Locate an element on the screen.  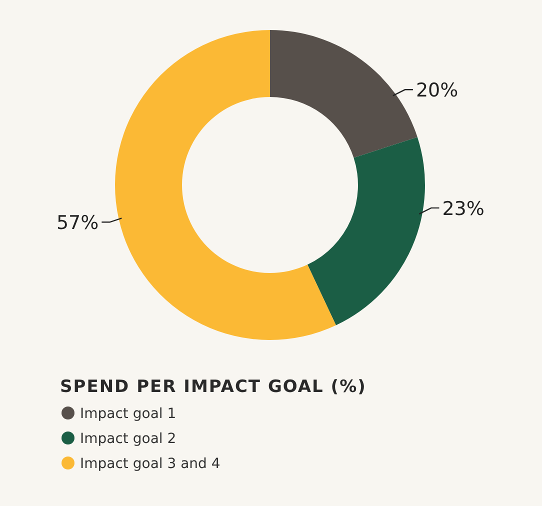
legend-label: Impact goal 2 is located at coordinates (128, 439).